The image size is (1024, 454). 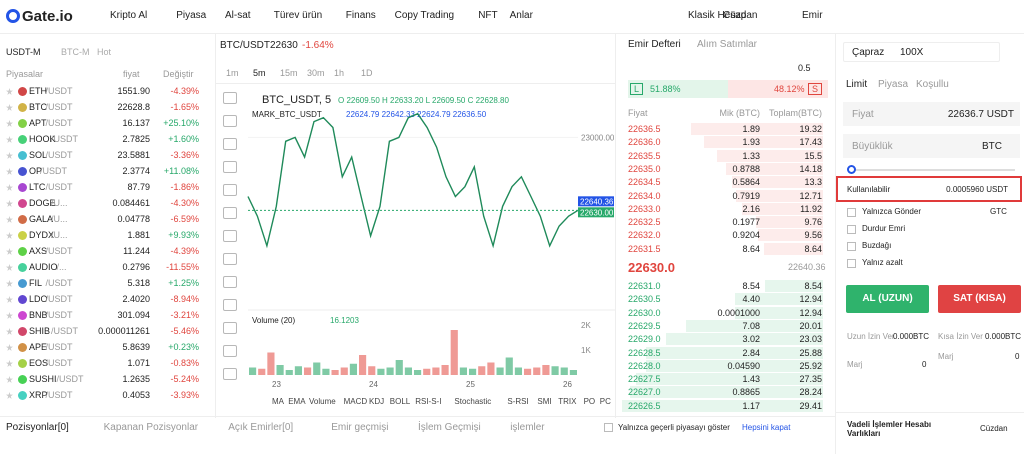 I want to click on indicator: TRIX, so click(x=567, y=401).